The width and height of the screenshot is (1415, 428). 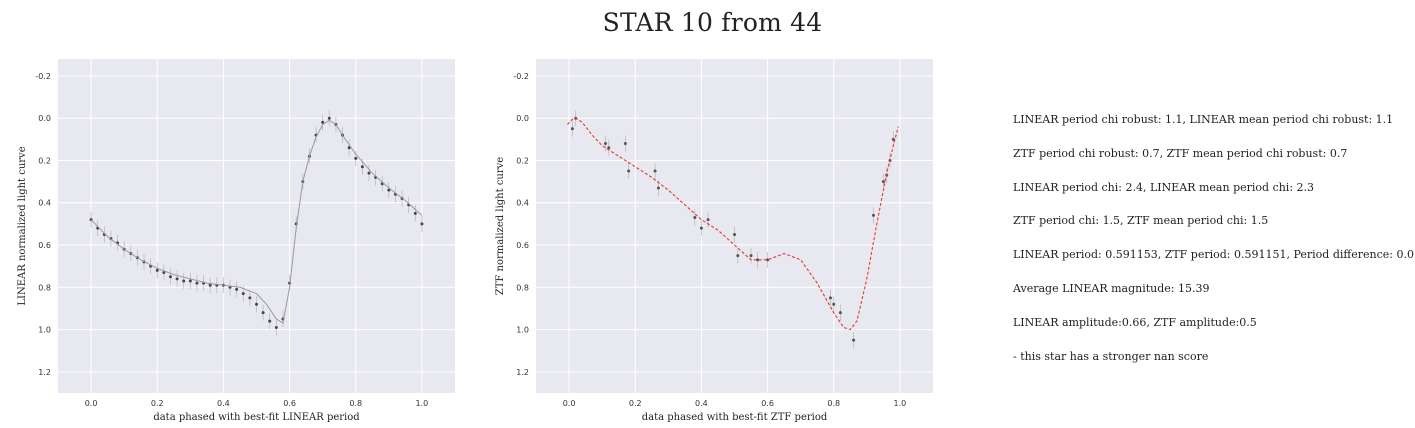 I want to click on note-amplitudes: LINEAR amplitude:0.66, ZTF amplitude:0.5, so click(x=1135, y=322).